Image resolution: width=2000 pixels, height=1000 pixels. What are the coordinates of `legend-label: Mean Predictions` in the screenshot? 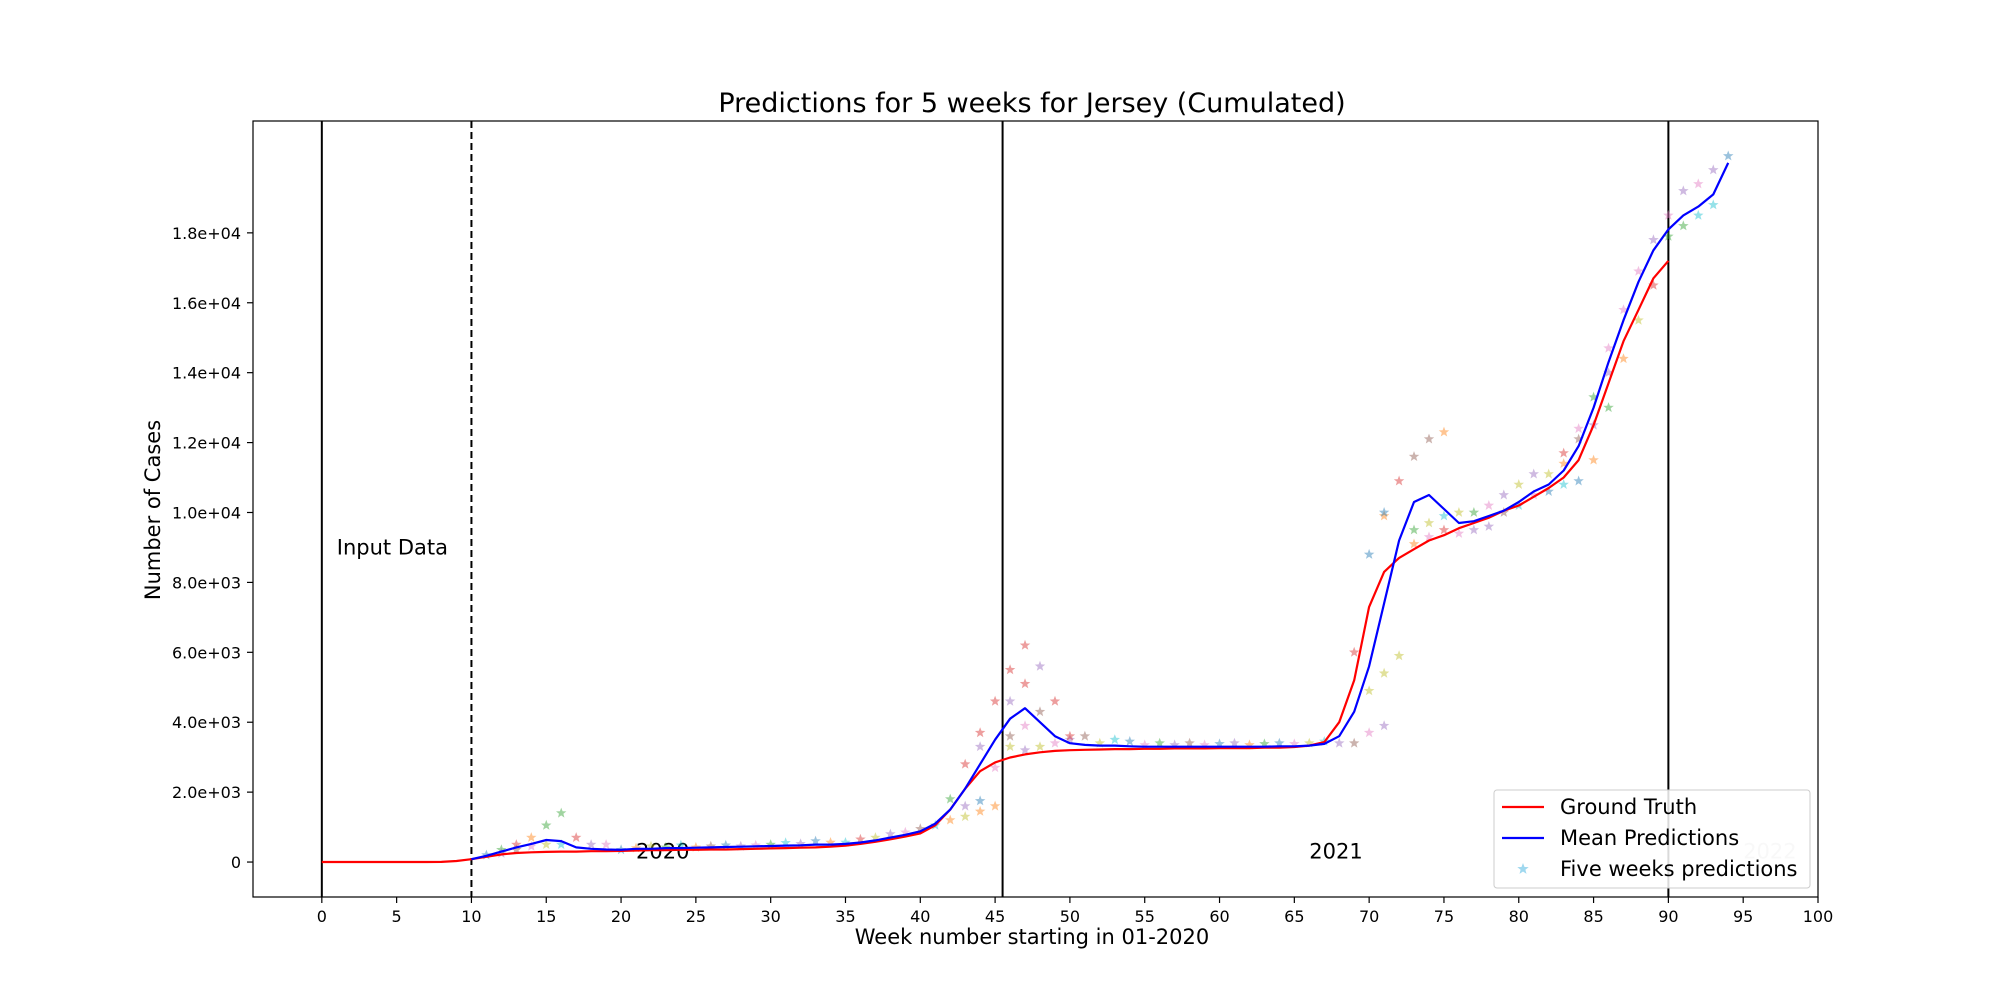 It's located at (1649, 838).